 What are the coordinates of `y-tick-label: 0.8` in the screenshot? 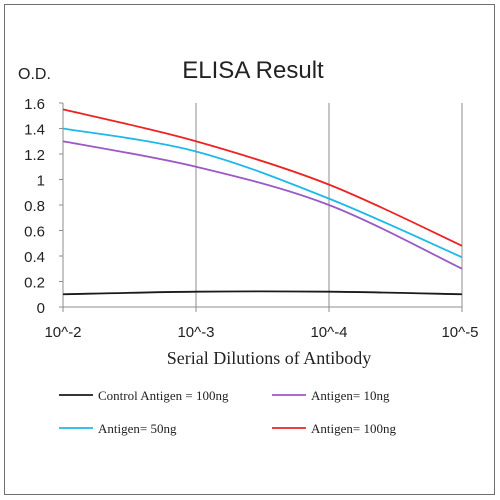 It's located at (34, 206).